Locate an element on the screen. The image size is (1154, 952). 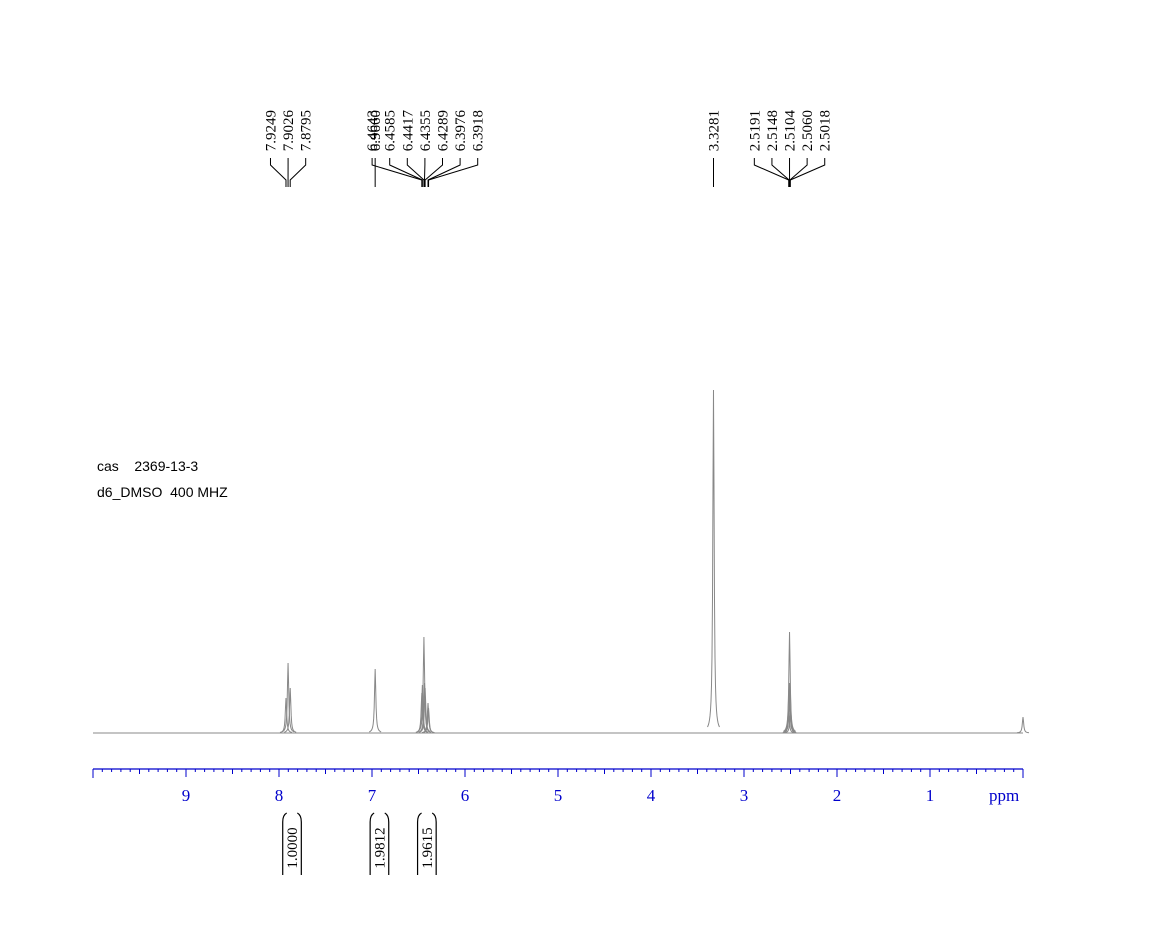
peak-label: 3.3281 is located at coordinates (714, 130).